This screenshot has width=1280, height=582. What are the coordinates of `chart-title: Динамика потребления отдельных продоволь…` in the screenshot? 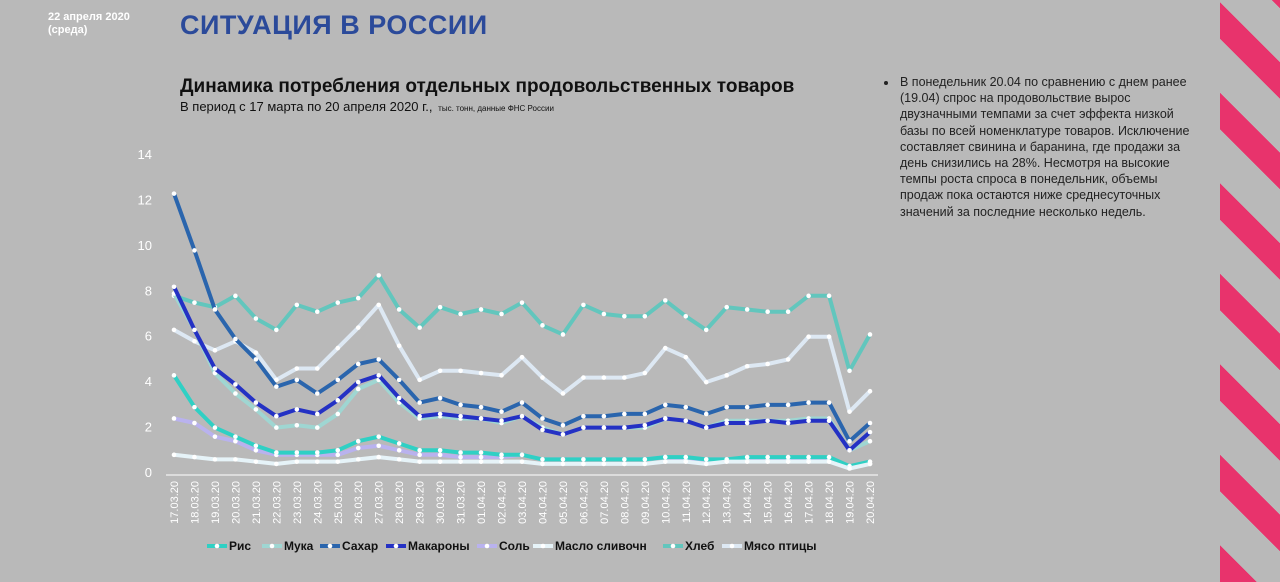 It's located at (487, 86).